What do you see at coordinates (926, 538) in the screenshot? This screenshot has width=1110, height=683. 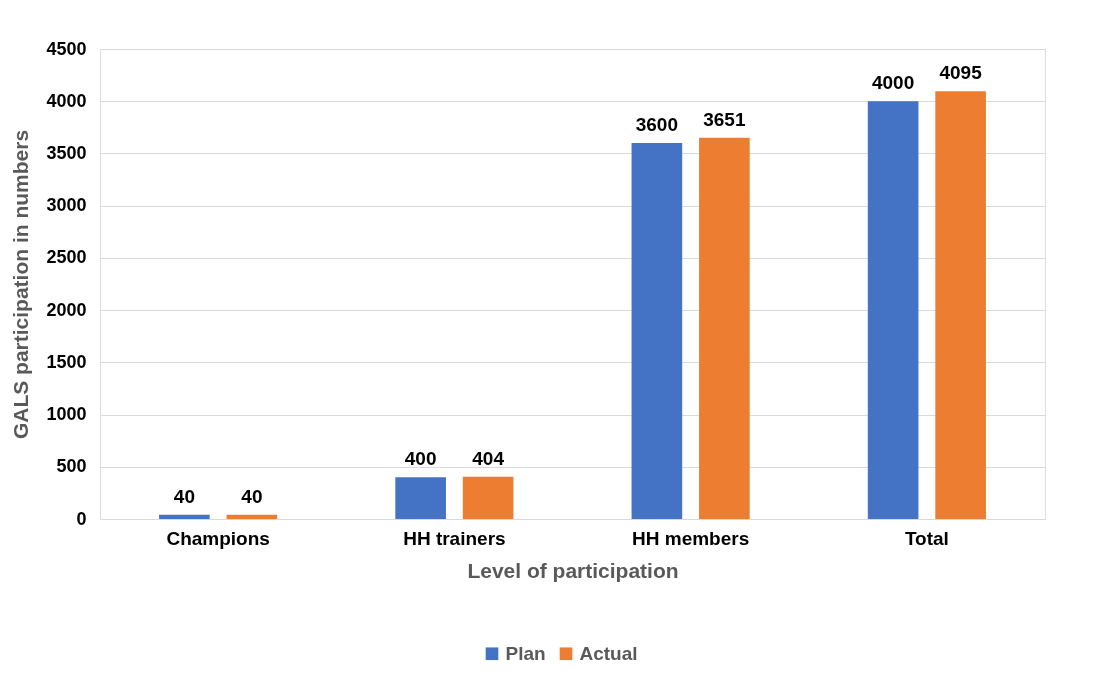 I see `x-tick-label: Total` at bounding box center [926, 538].